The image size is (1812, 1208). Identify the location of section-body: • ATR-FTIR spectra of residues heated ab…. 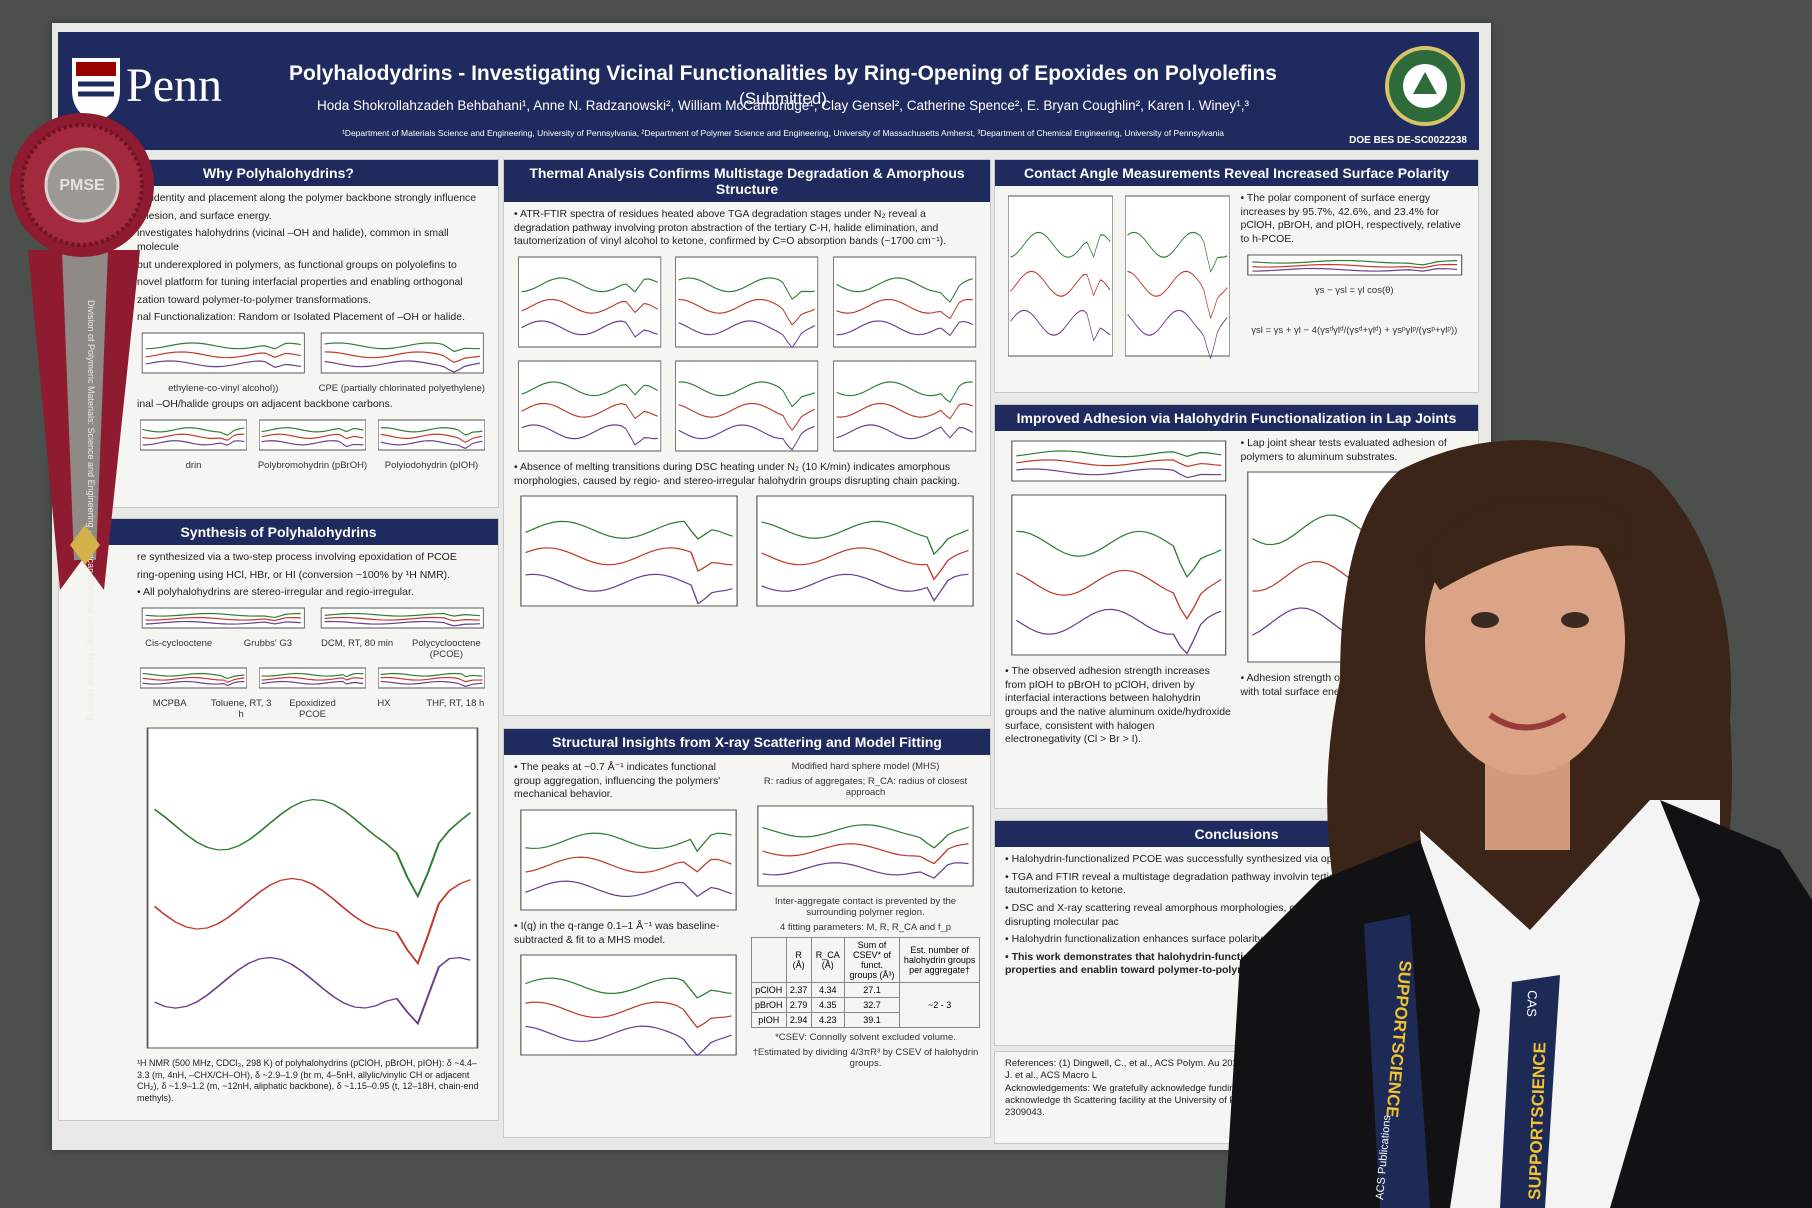
(747, 410).